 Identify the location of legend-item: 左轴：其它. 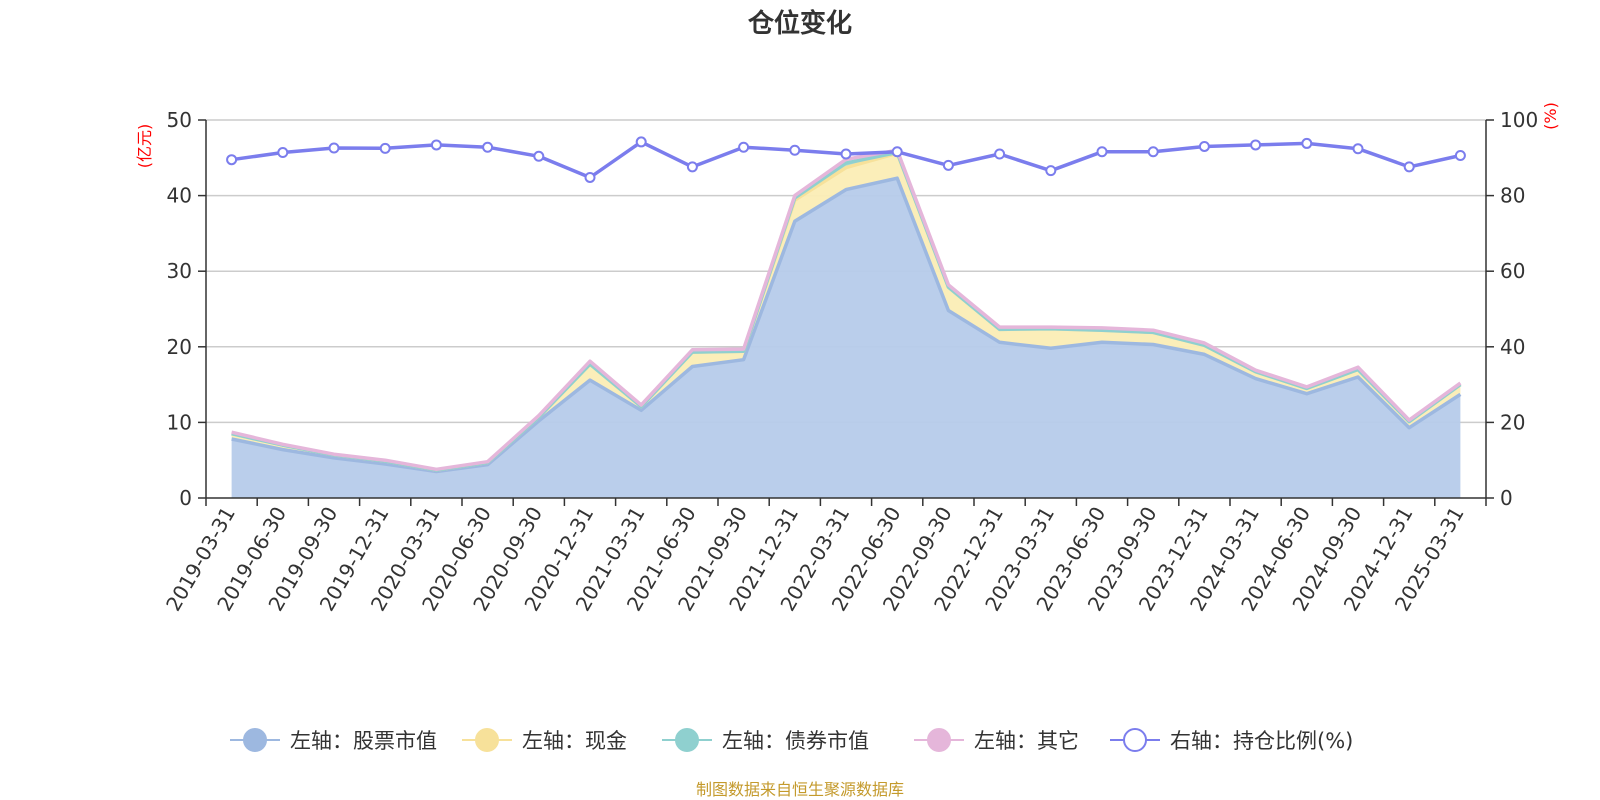
(996, 740).